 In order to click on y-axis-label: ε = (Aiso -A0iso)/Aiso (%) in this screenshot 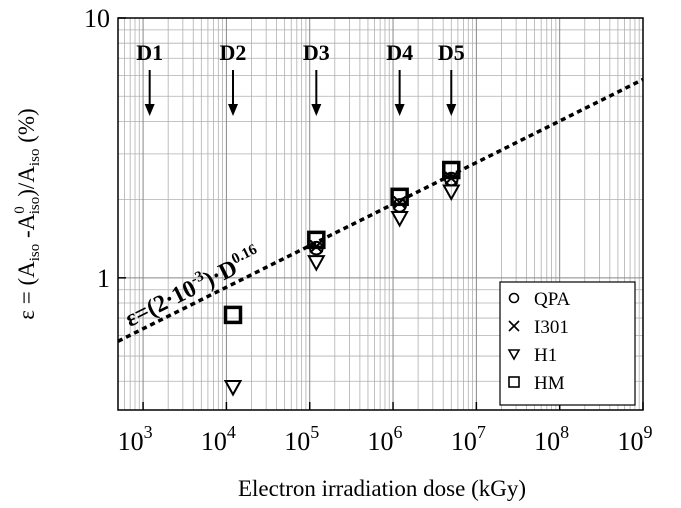, I will do `click(27, 213)`.